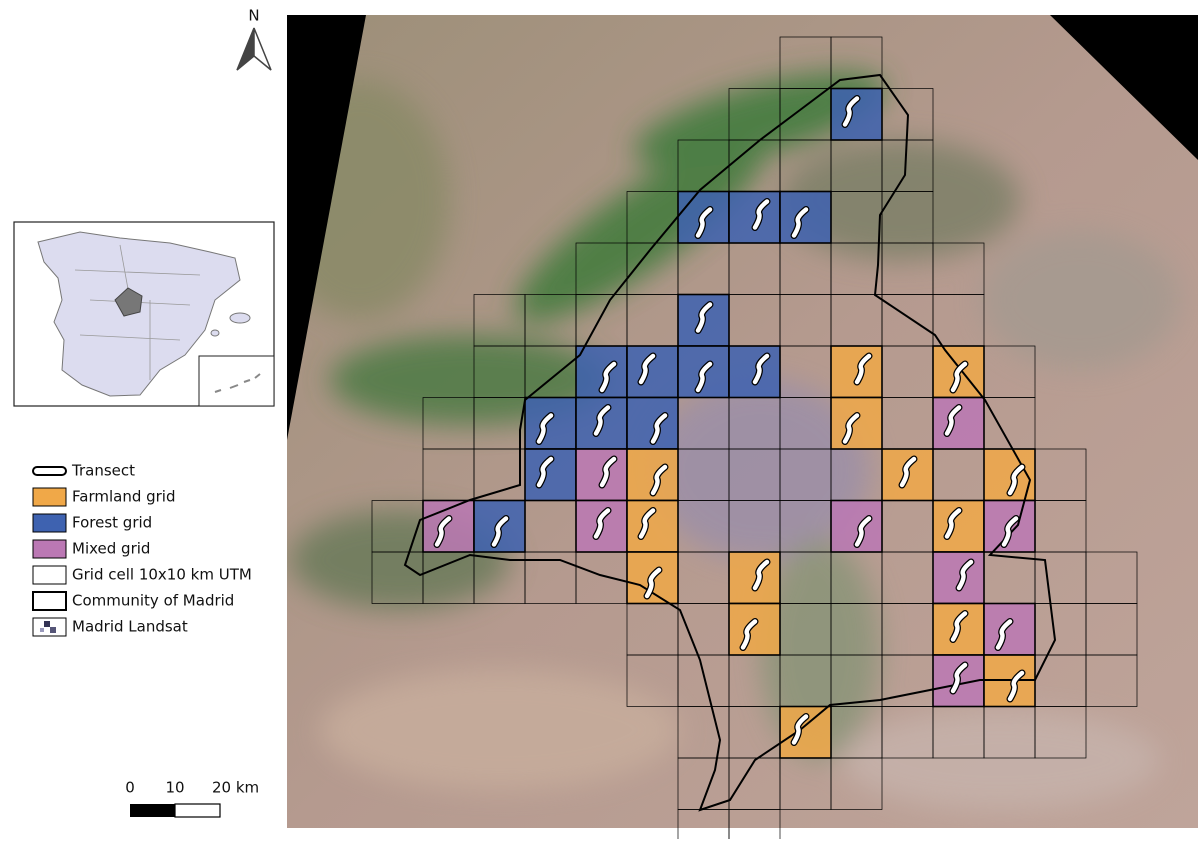 Image resolution: width=1198 pixels, height=843 pixels. What do you see at coordinates (162, 575) in the screenshot?
I see `legend-label: Grid cell 10x10 km UTM` at bounding box center [162, 575].